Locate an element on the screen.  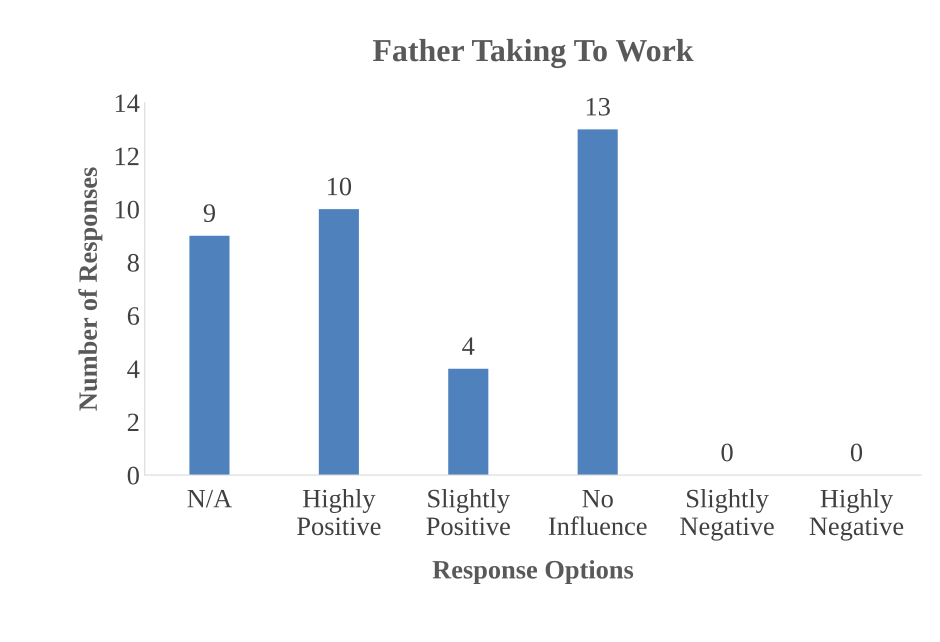
data-label: 10 is located at coordinates (340, 187).